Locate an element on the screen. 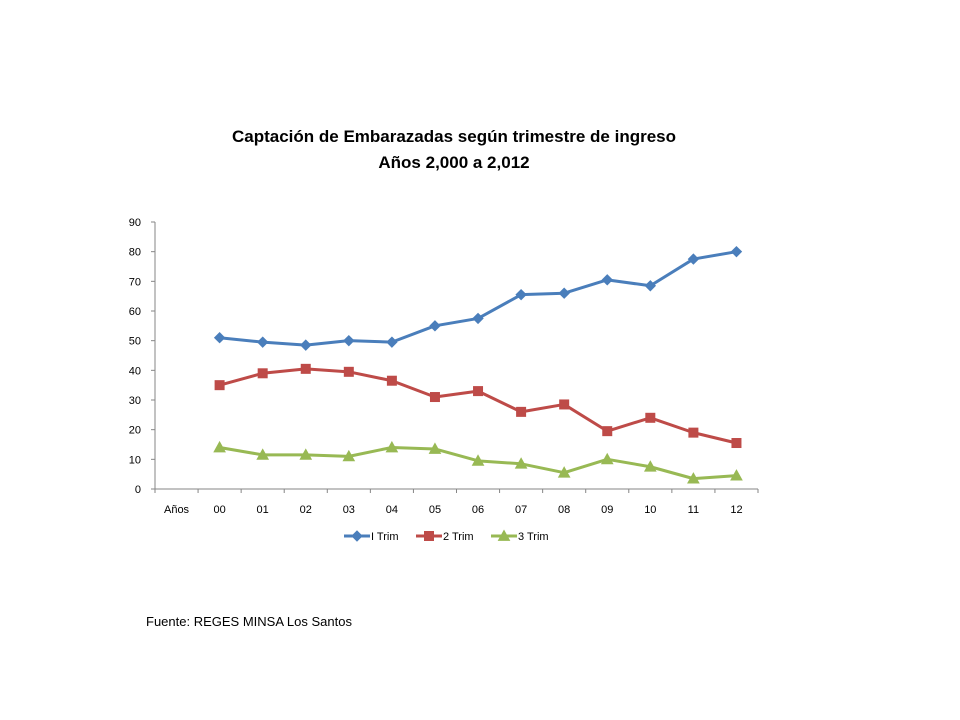  x-tick-label: 10 is located at coordinates (650, 510).